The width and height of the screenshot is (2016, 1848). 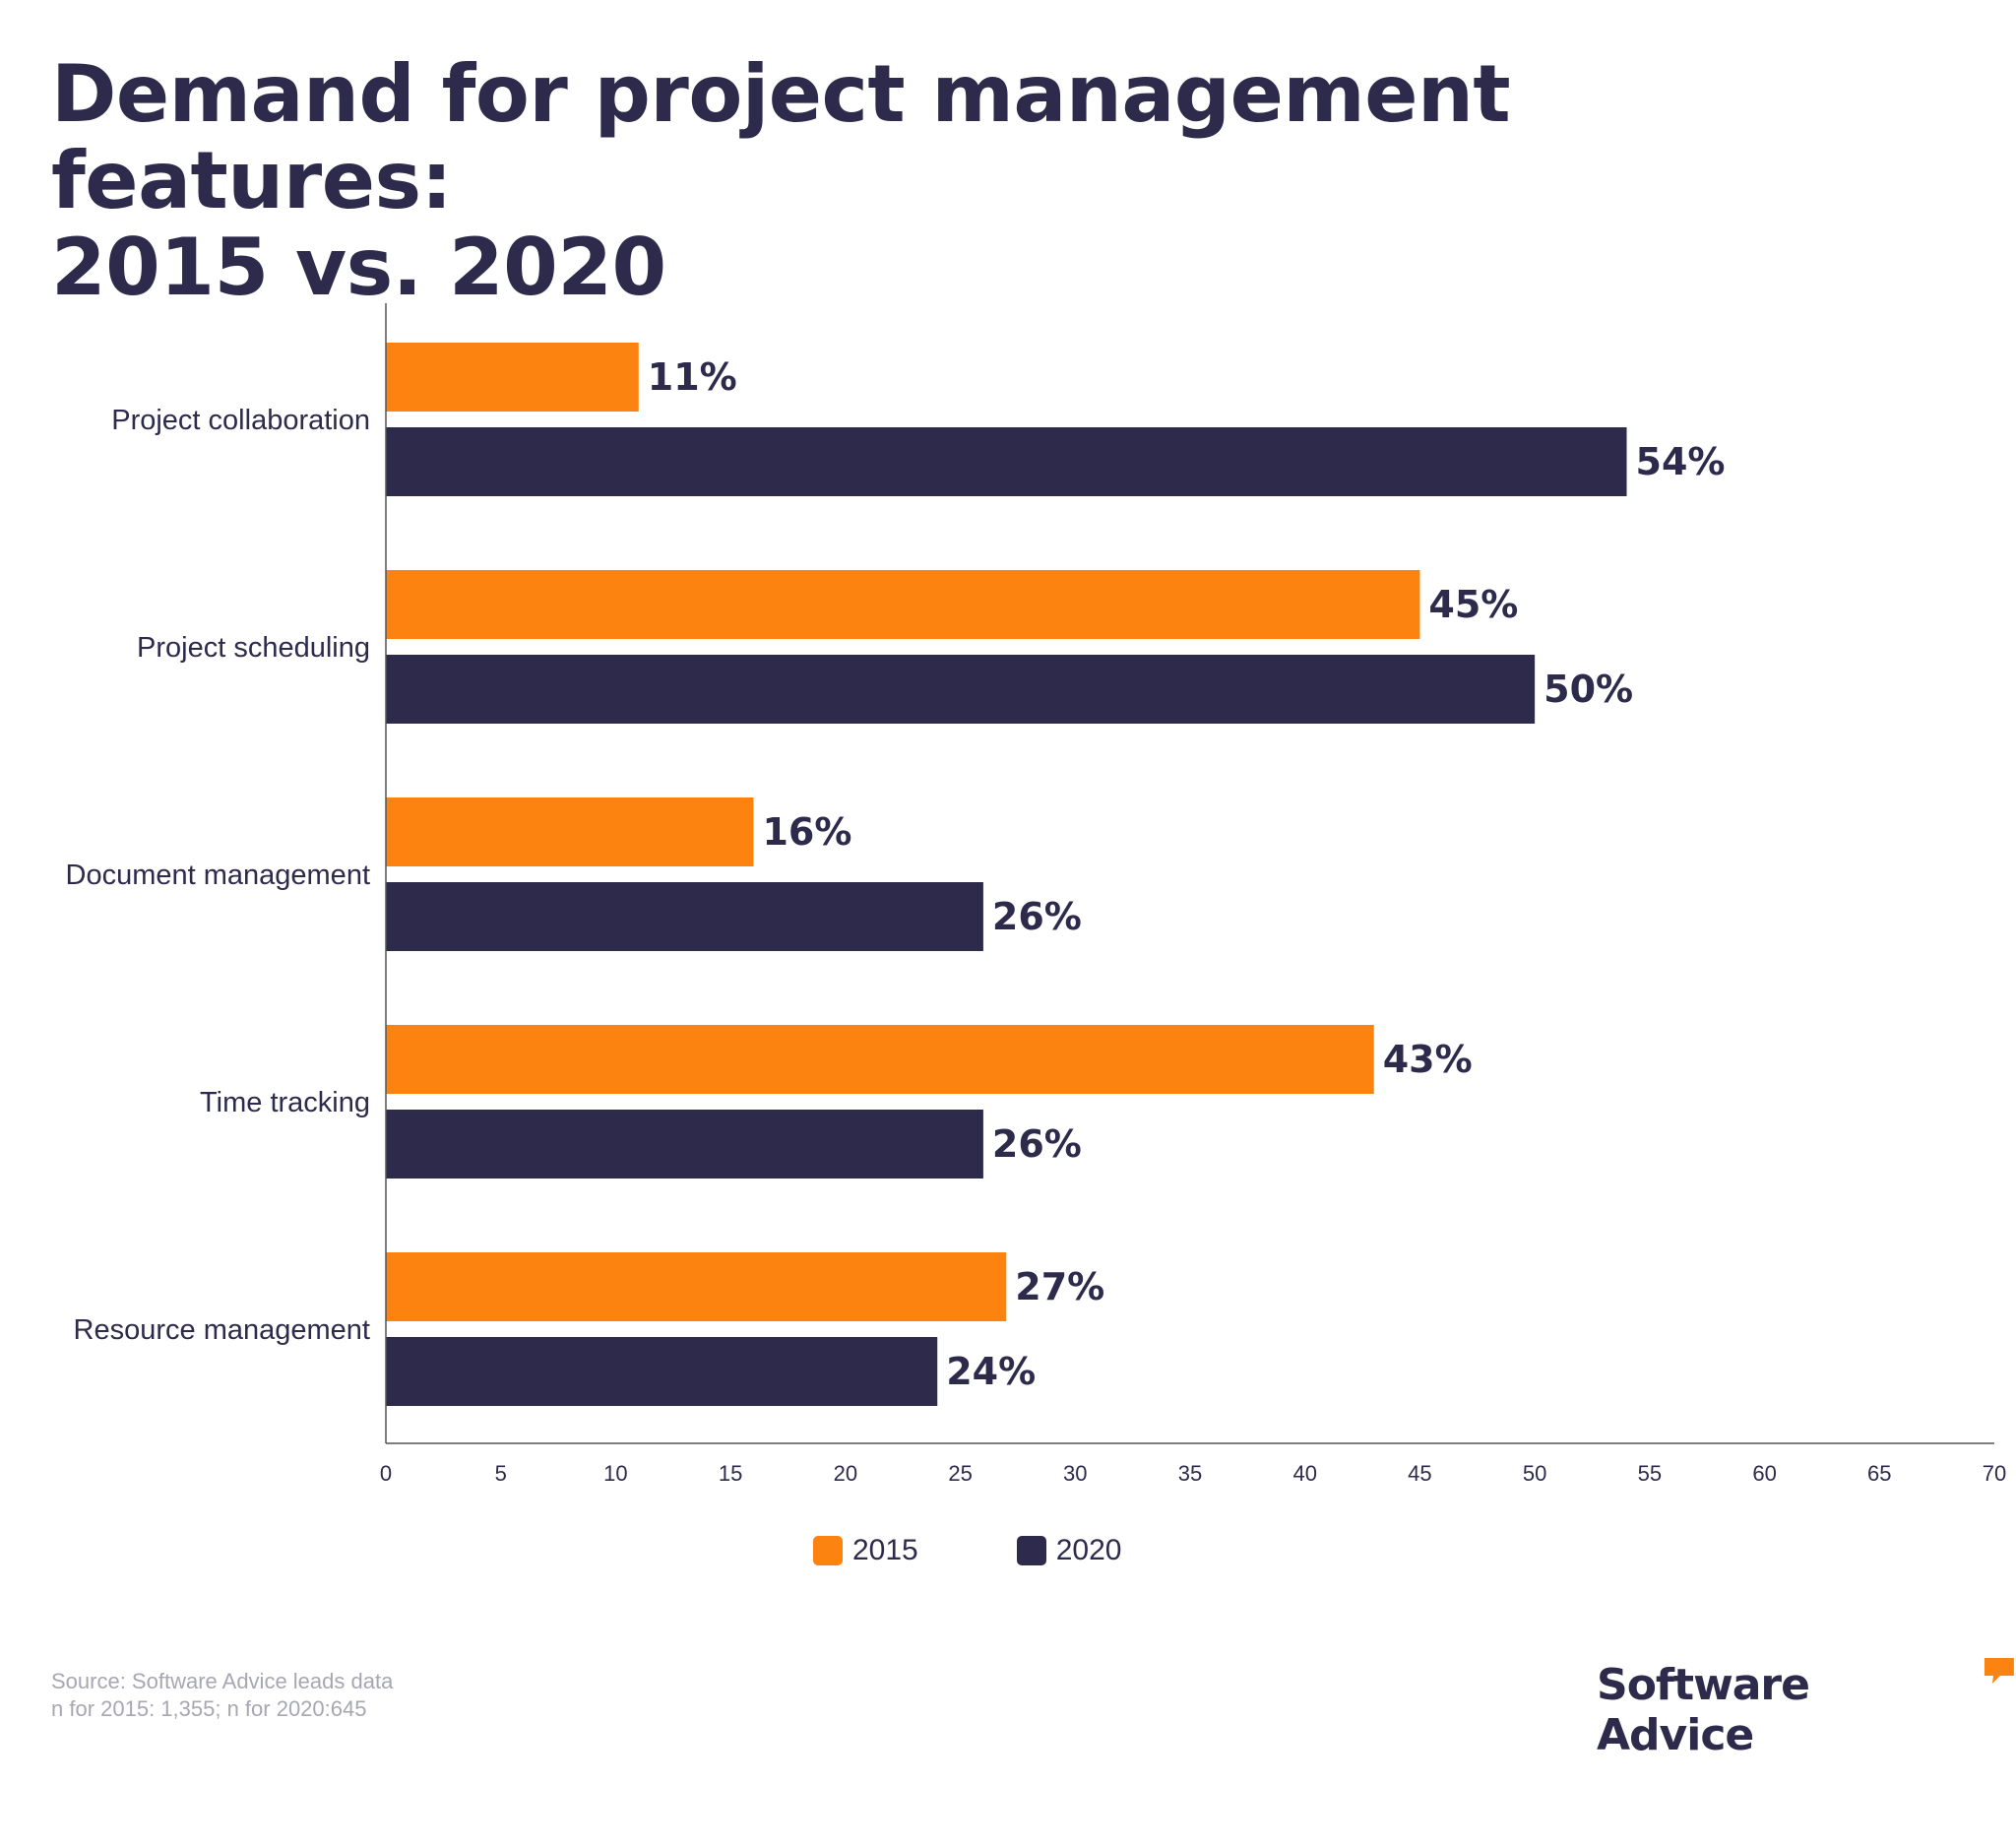 What do you see at coordinates (781, 137) in the screenshot?
I see `chart-title-line-1: Demand for project management features:` at bounding box center [781, 137].